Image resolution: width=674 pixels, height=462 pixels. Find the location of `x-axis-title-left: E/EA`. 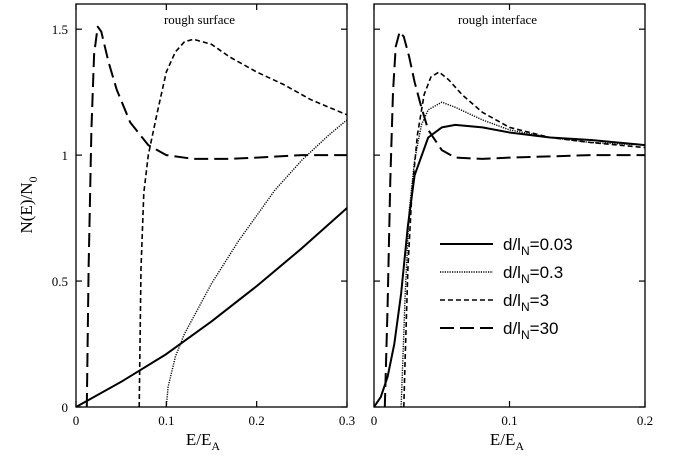

x-axis-title-left: E/EA is located at coordinates (203, 441).